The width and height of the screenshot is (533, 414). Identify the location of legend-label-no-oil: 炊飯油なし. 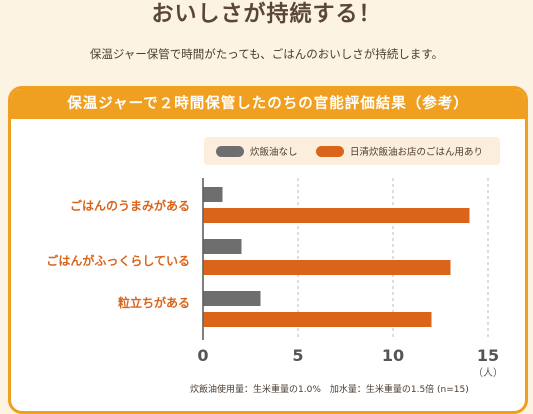
(274, 152).